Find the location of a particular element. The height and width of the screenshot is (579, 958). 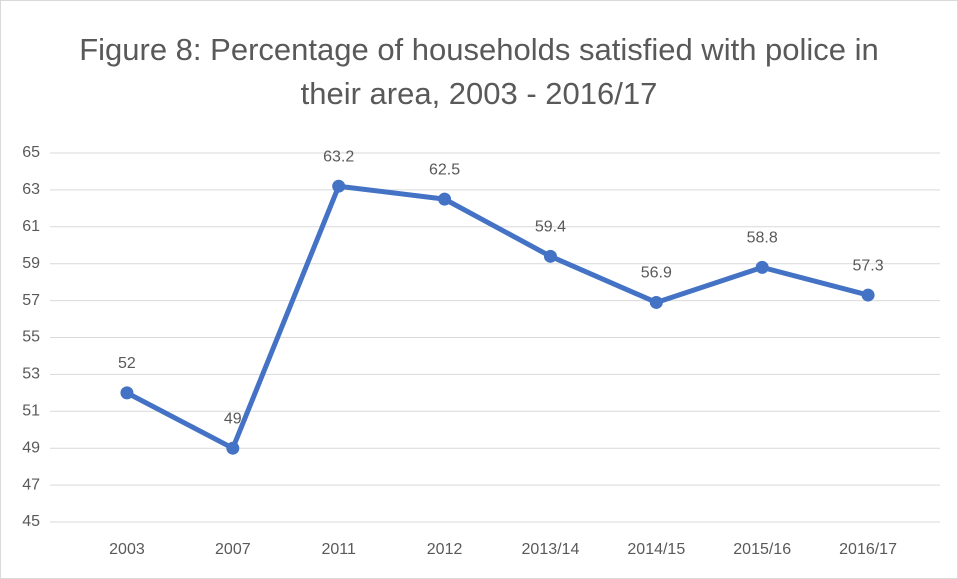

data-label: 59.4 is located at coordinates (550, 227).